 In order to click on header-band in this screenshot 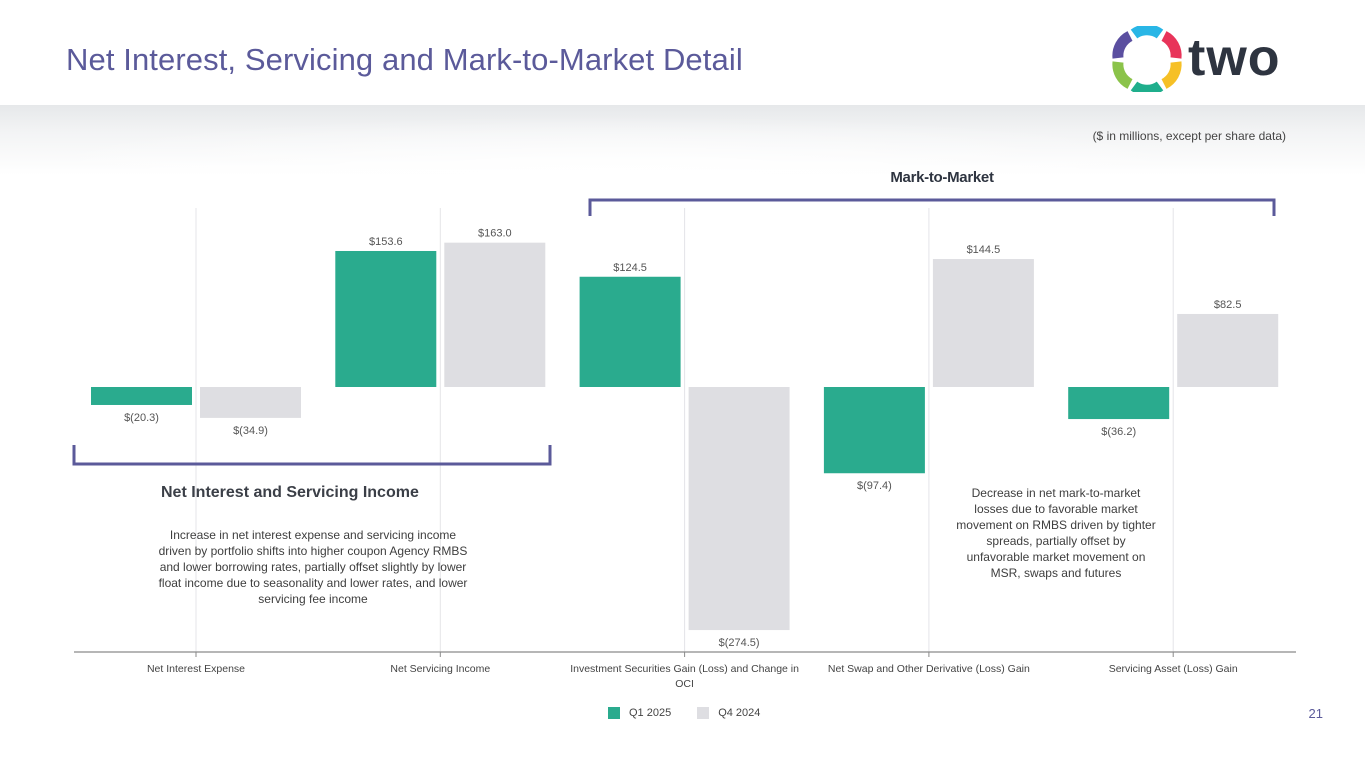, I will do `click(682, 140)`.